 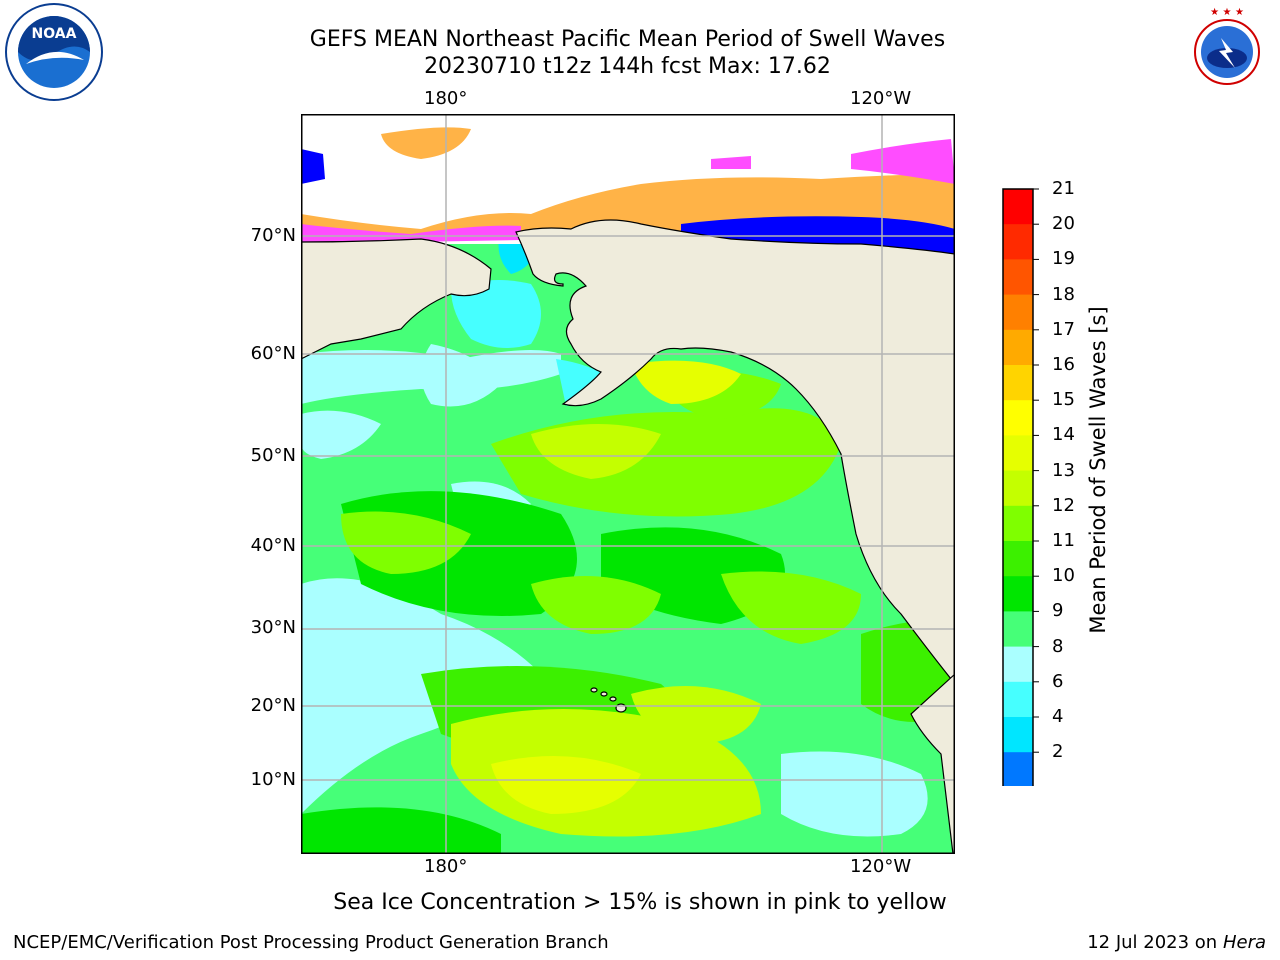 I want to click on machine-name: Hera, so click(x=1244, y=942).